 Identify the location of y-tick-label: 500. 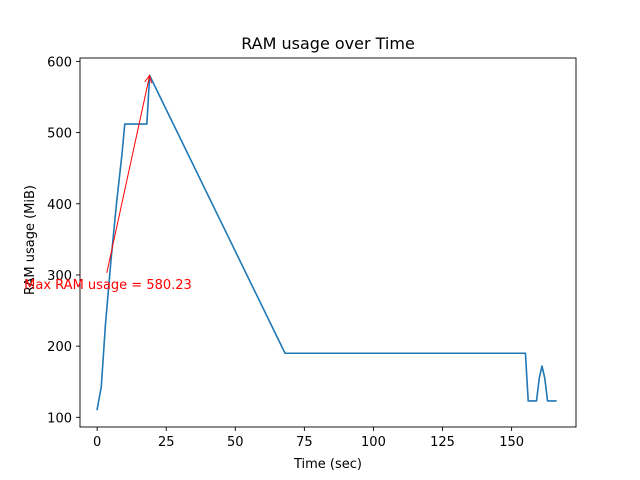
(59, 134).